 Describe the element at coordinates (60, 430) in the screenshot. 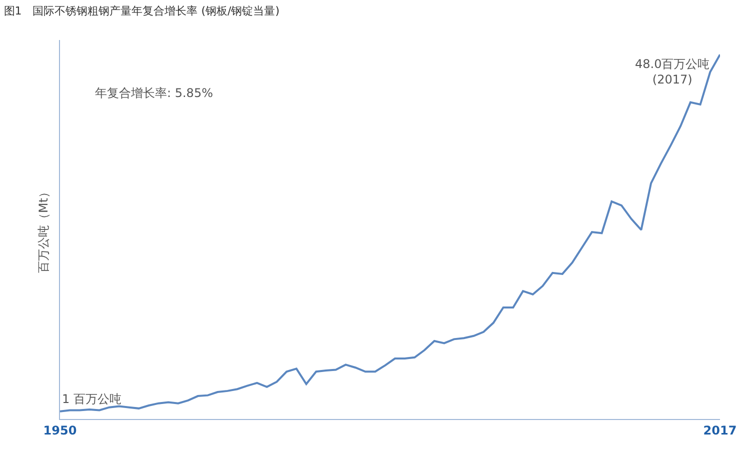

I see `x-tick-label: 1950` at that location.